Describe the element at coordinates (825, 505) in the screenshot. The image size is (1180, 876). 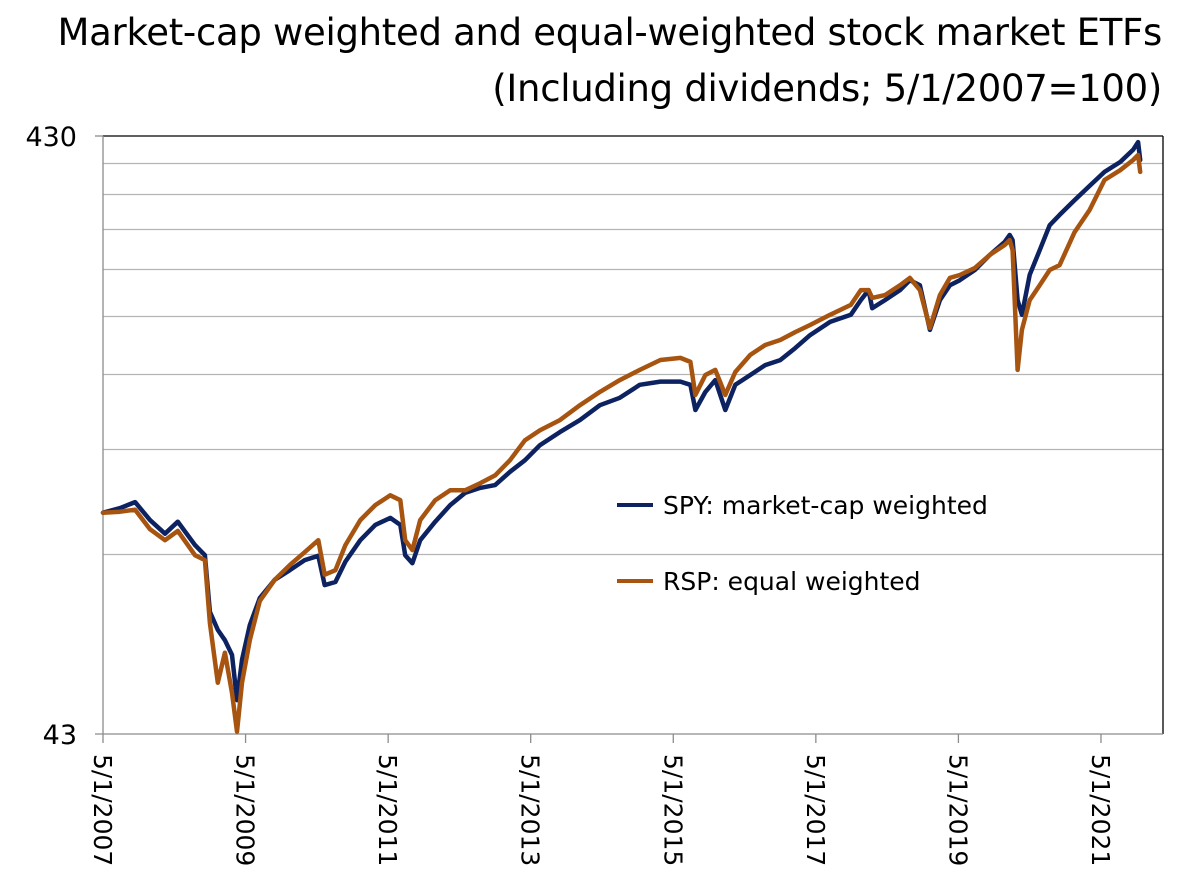
I see `legend-label: SPY: market-cap weighted` at that location.